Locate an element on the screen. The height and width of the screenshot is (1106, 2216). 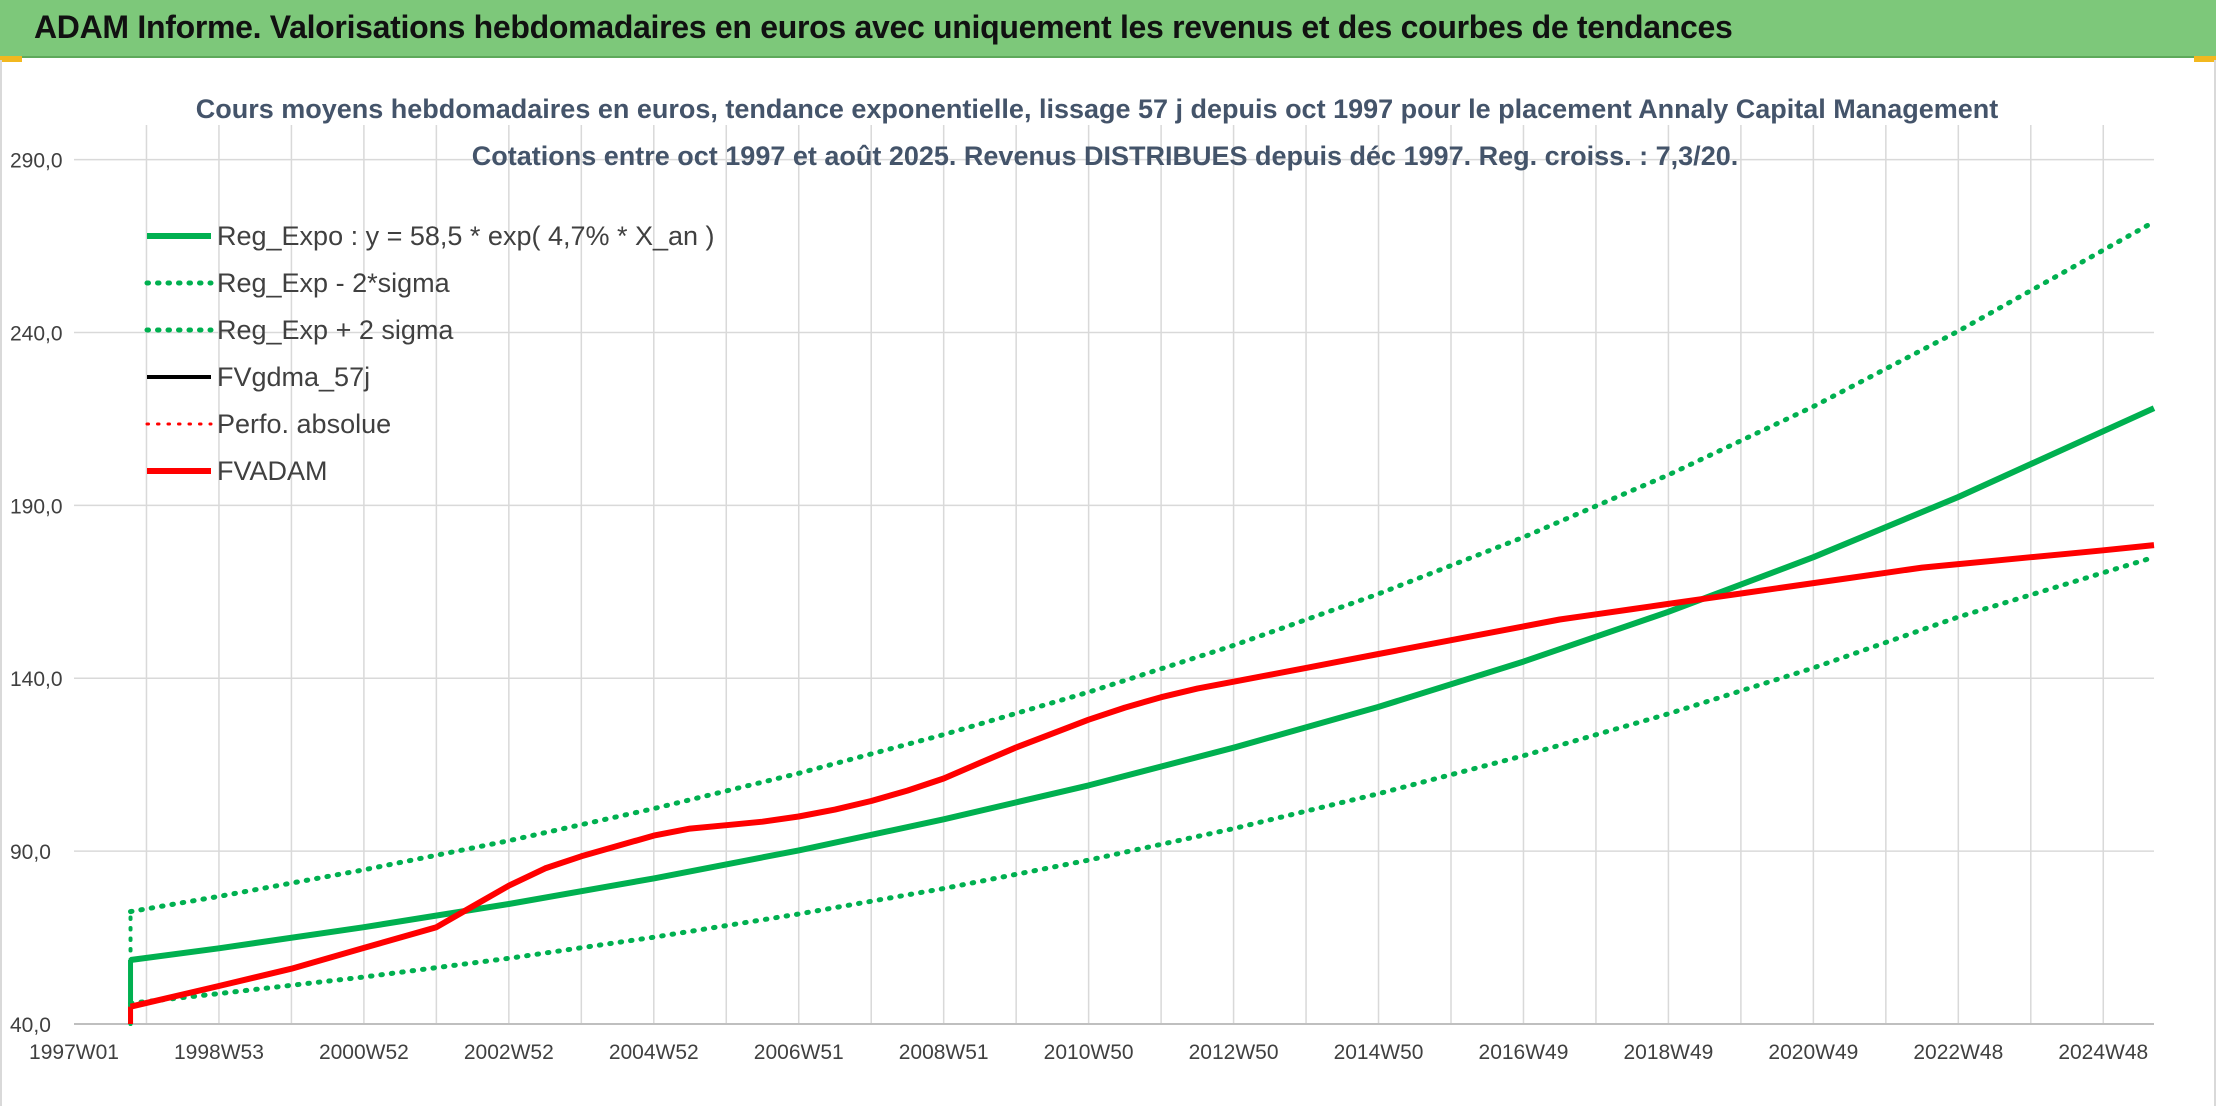
x-tick-label: 2016W49 is located at coordinates (1524, 1052).